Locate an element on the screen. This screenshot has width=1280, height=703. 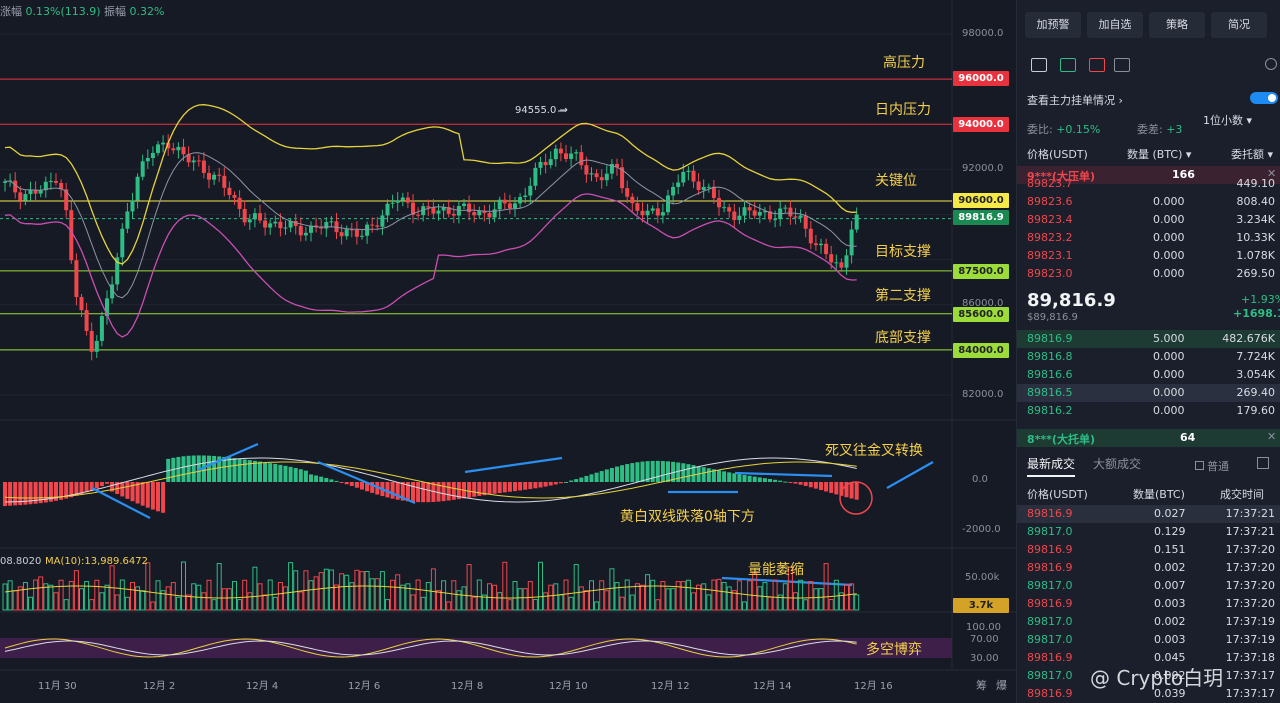
tab-big-trades: 大额成交 is located at coordinates (1117, 464).